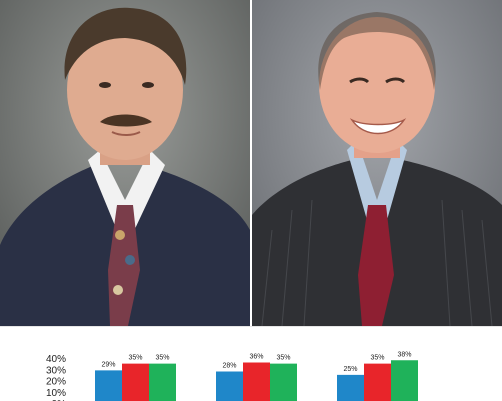  I want to click on y-tick-label: 30%, so click(56, 370).